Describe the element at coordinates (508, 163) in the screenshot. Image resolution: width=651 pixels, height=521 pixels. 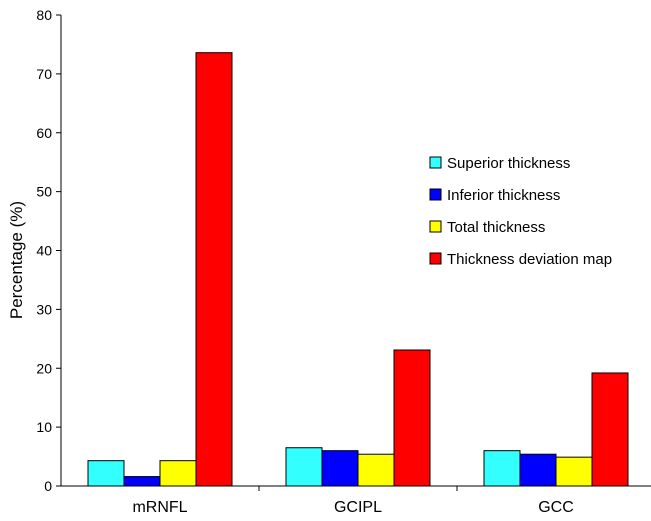
I see `legend-label: Superior thickness` at that location.